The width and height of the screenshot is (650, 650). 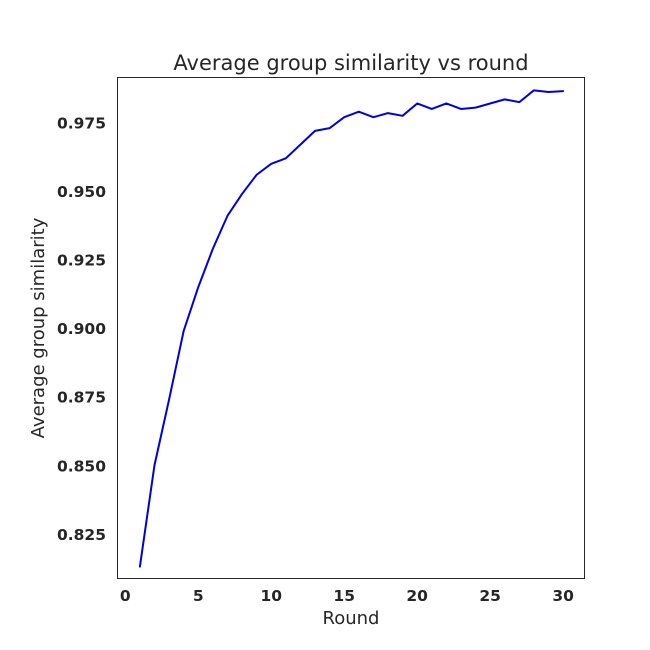 I want to click on x-axis-ticks: 0 5 10 15 20 25 30, so click(x=347, y=596).